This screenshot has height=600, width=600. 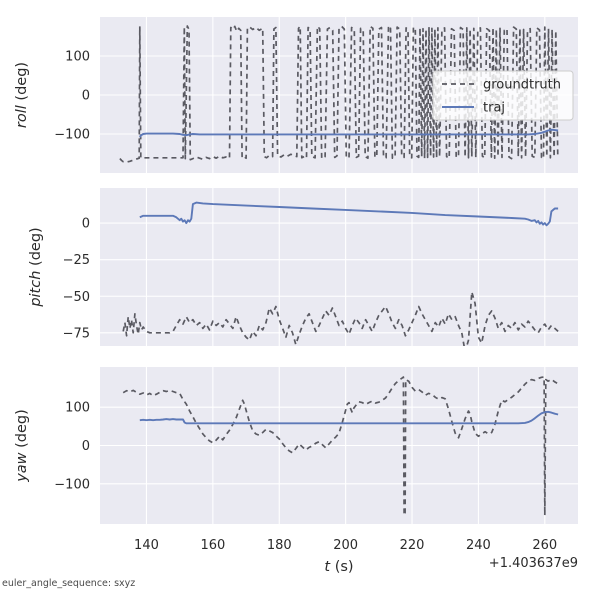 What do you see at coordinates (212, 545) in the screenshot?
I see `x-tick-label: 160` at bounding box center [212, 545].